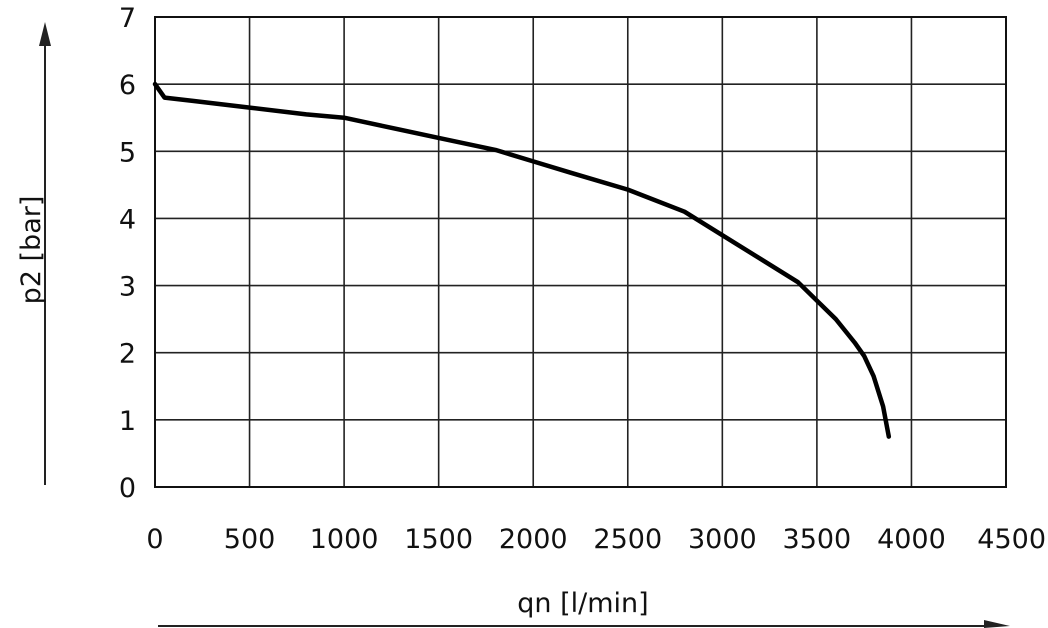 This screenshot has width=1048, height=628. I want to click on x-tick-label: 1000, so click(344, 539).